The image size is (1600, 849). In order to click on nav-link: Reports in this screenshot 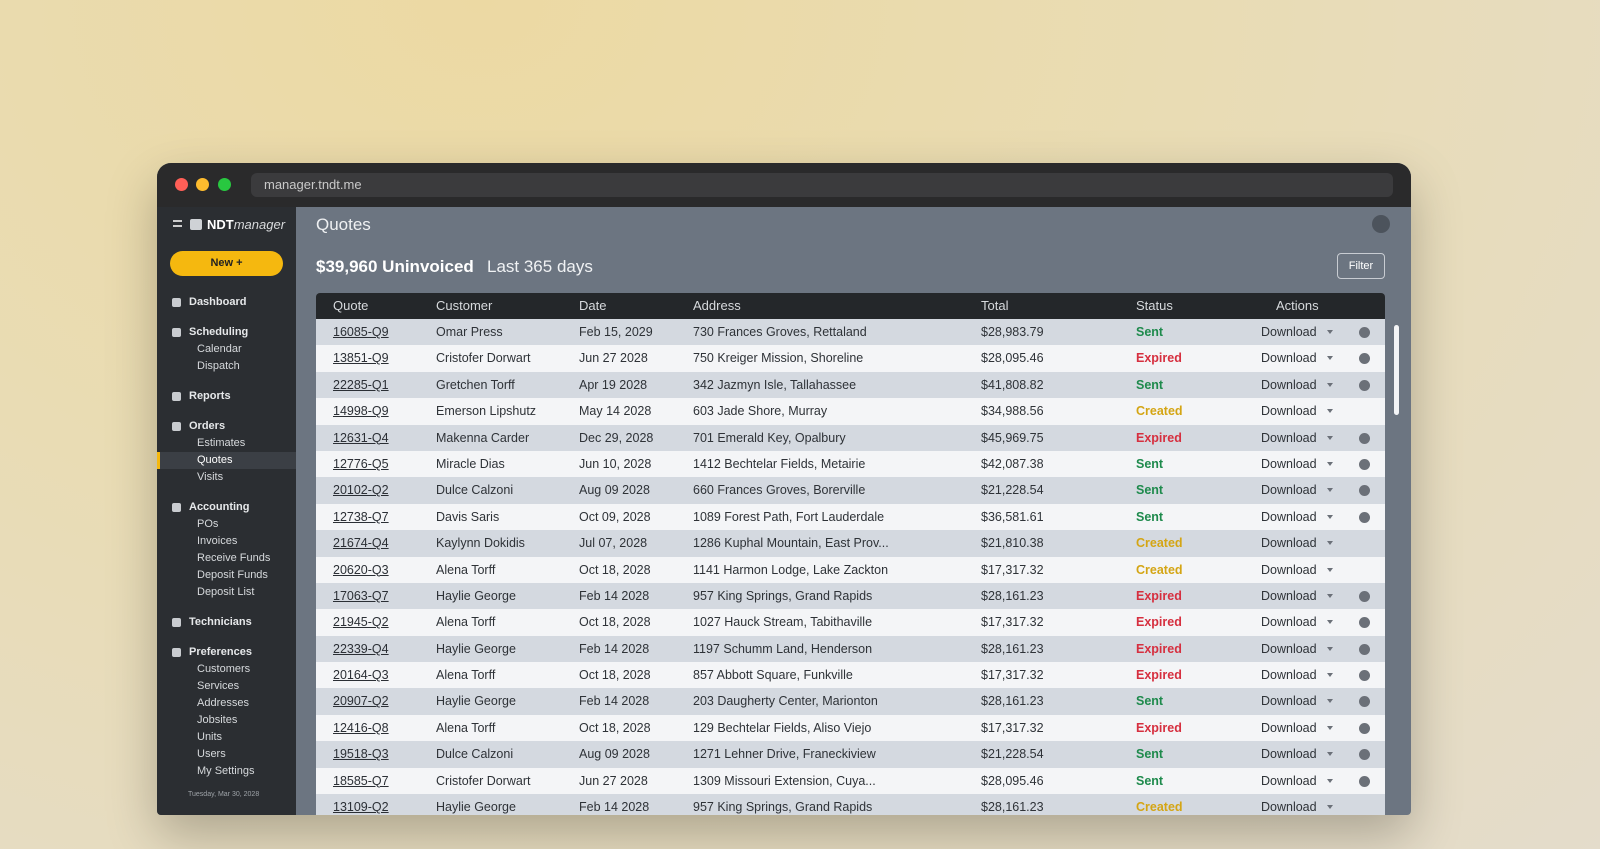, I will do `click(226, 396)`.